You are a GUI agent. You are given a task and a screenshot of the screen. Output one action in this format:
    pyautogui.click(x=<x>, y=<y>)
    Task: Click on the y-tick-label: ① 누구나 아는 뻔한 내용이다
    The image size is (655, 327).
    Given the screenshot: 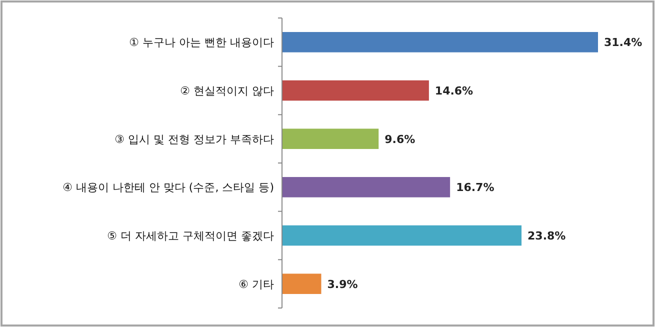 What is the action you would take?
    pyautogui.click(x=201, y=43)
    